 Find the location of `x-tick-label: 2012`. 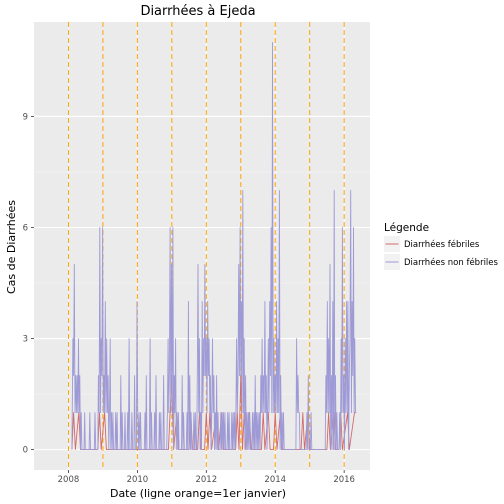

x-tick-label: 2012 is located at coordinates (206, 480).